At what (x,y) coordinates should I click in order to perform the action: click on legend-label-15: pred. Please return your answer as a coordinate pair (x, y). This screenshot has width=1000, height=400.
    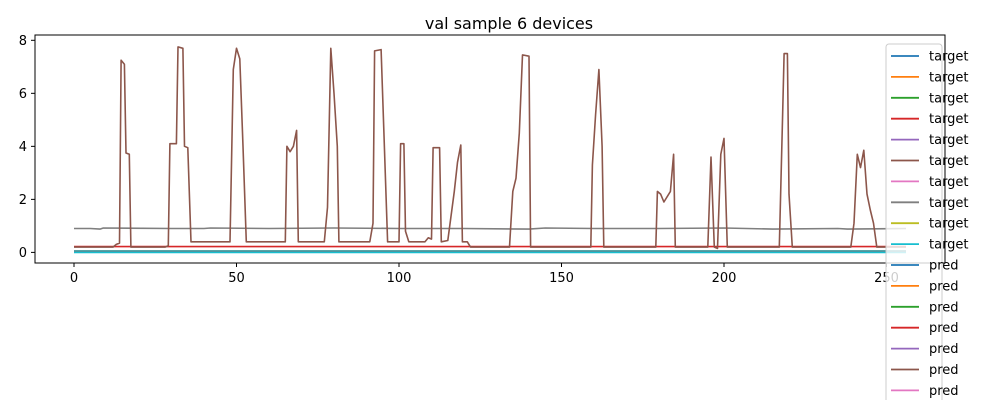
    Looking at the image, I should click on (944, 370).